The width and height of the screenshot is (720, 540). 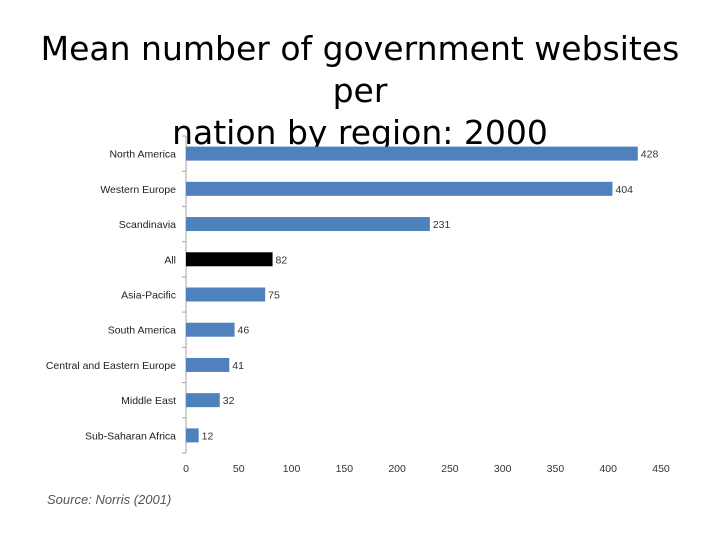 I want to click on category-label: North America, so click(x=142, y=155).